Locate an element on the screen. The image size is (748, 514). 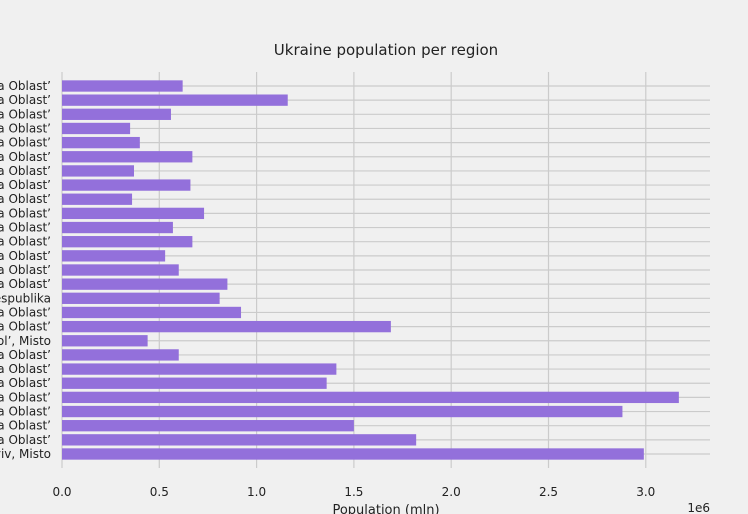
x-tick-label: 1.5 is located at coordinates (353, 492).